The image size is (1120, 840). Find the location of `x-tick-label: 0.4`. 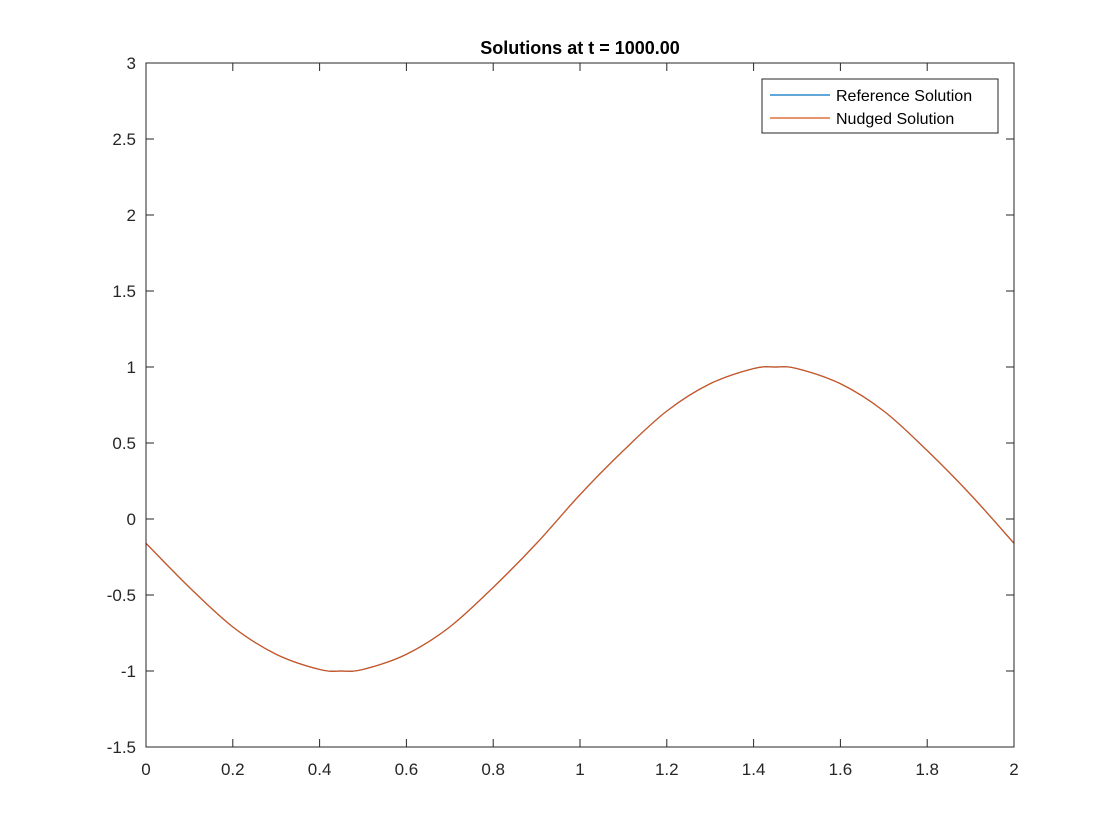

x-tick-label: 0.4 is located at coordinates (320, 769).